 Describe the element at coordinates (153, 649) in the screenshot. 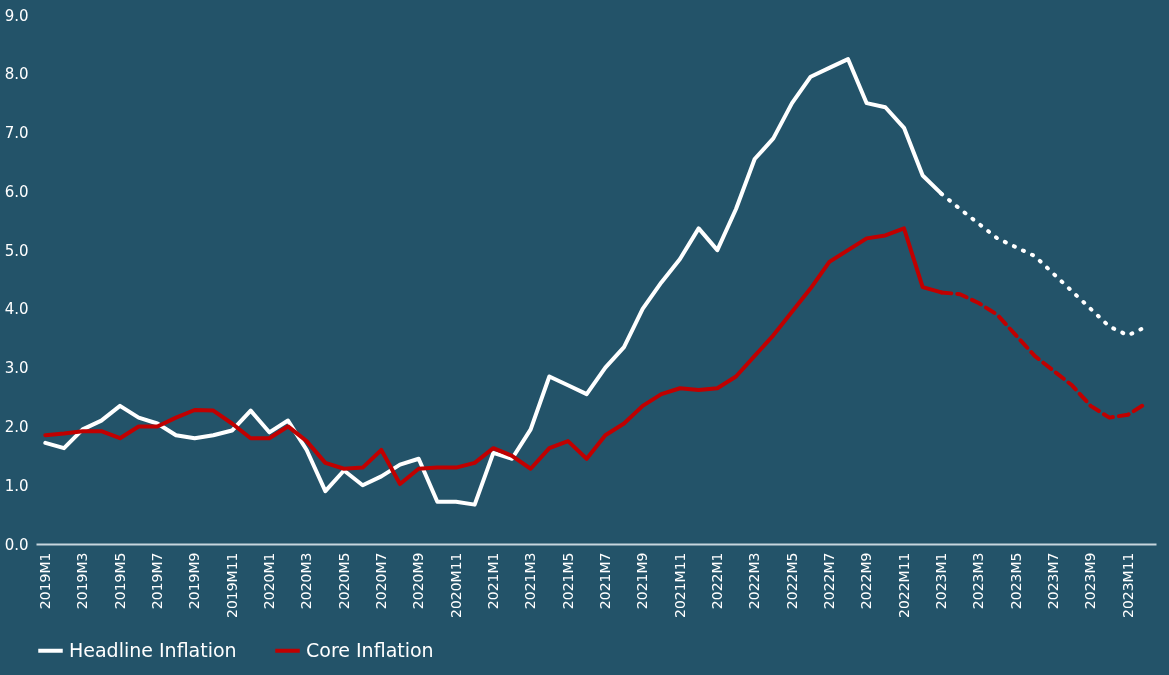

I see `legend-label: Headline Inflation` at that location.